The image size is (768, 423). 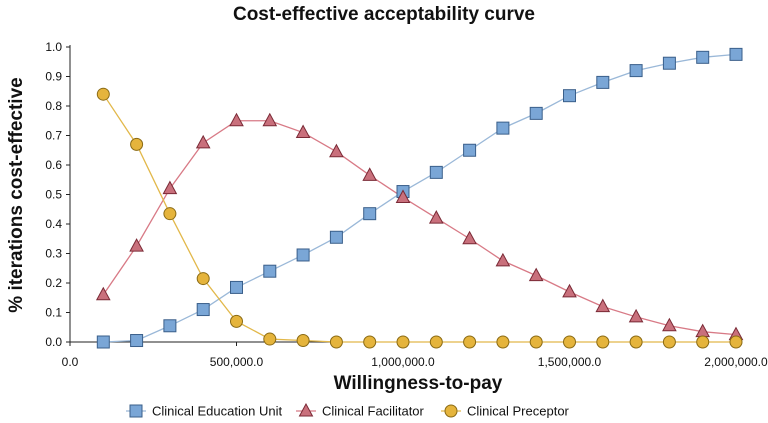 What do you see at coordinates (518, 411) in the screenshot?
I see `legend-label-clinical-preceptor: Clinical Preceptor` at bounding box center [518, 411].